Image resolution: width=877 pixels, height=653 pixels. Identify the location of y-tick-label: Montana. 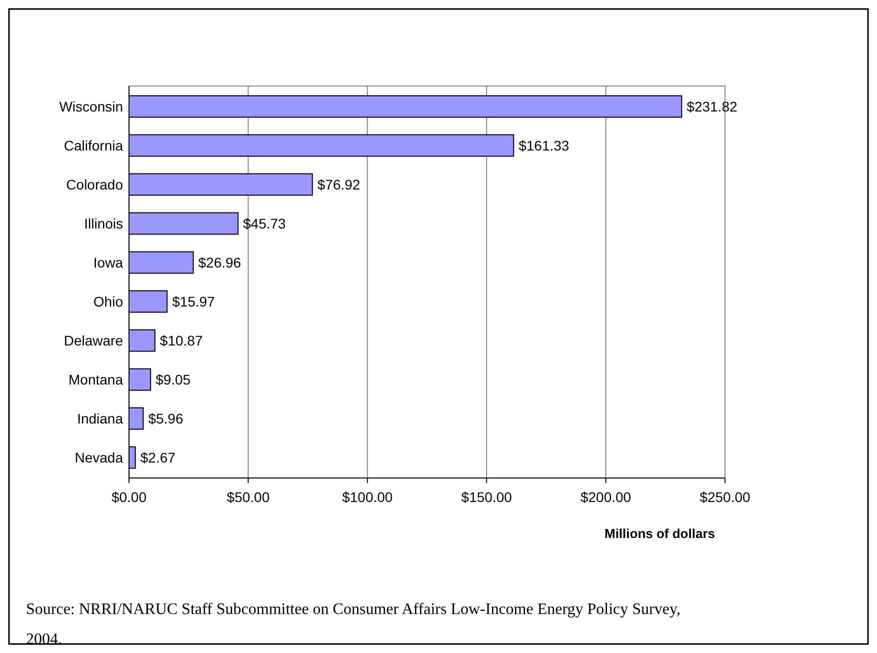
(96, 379).